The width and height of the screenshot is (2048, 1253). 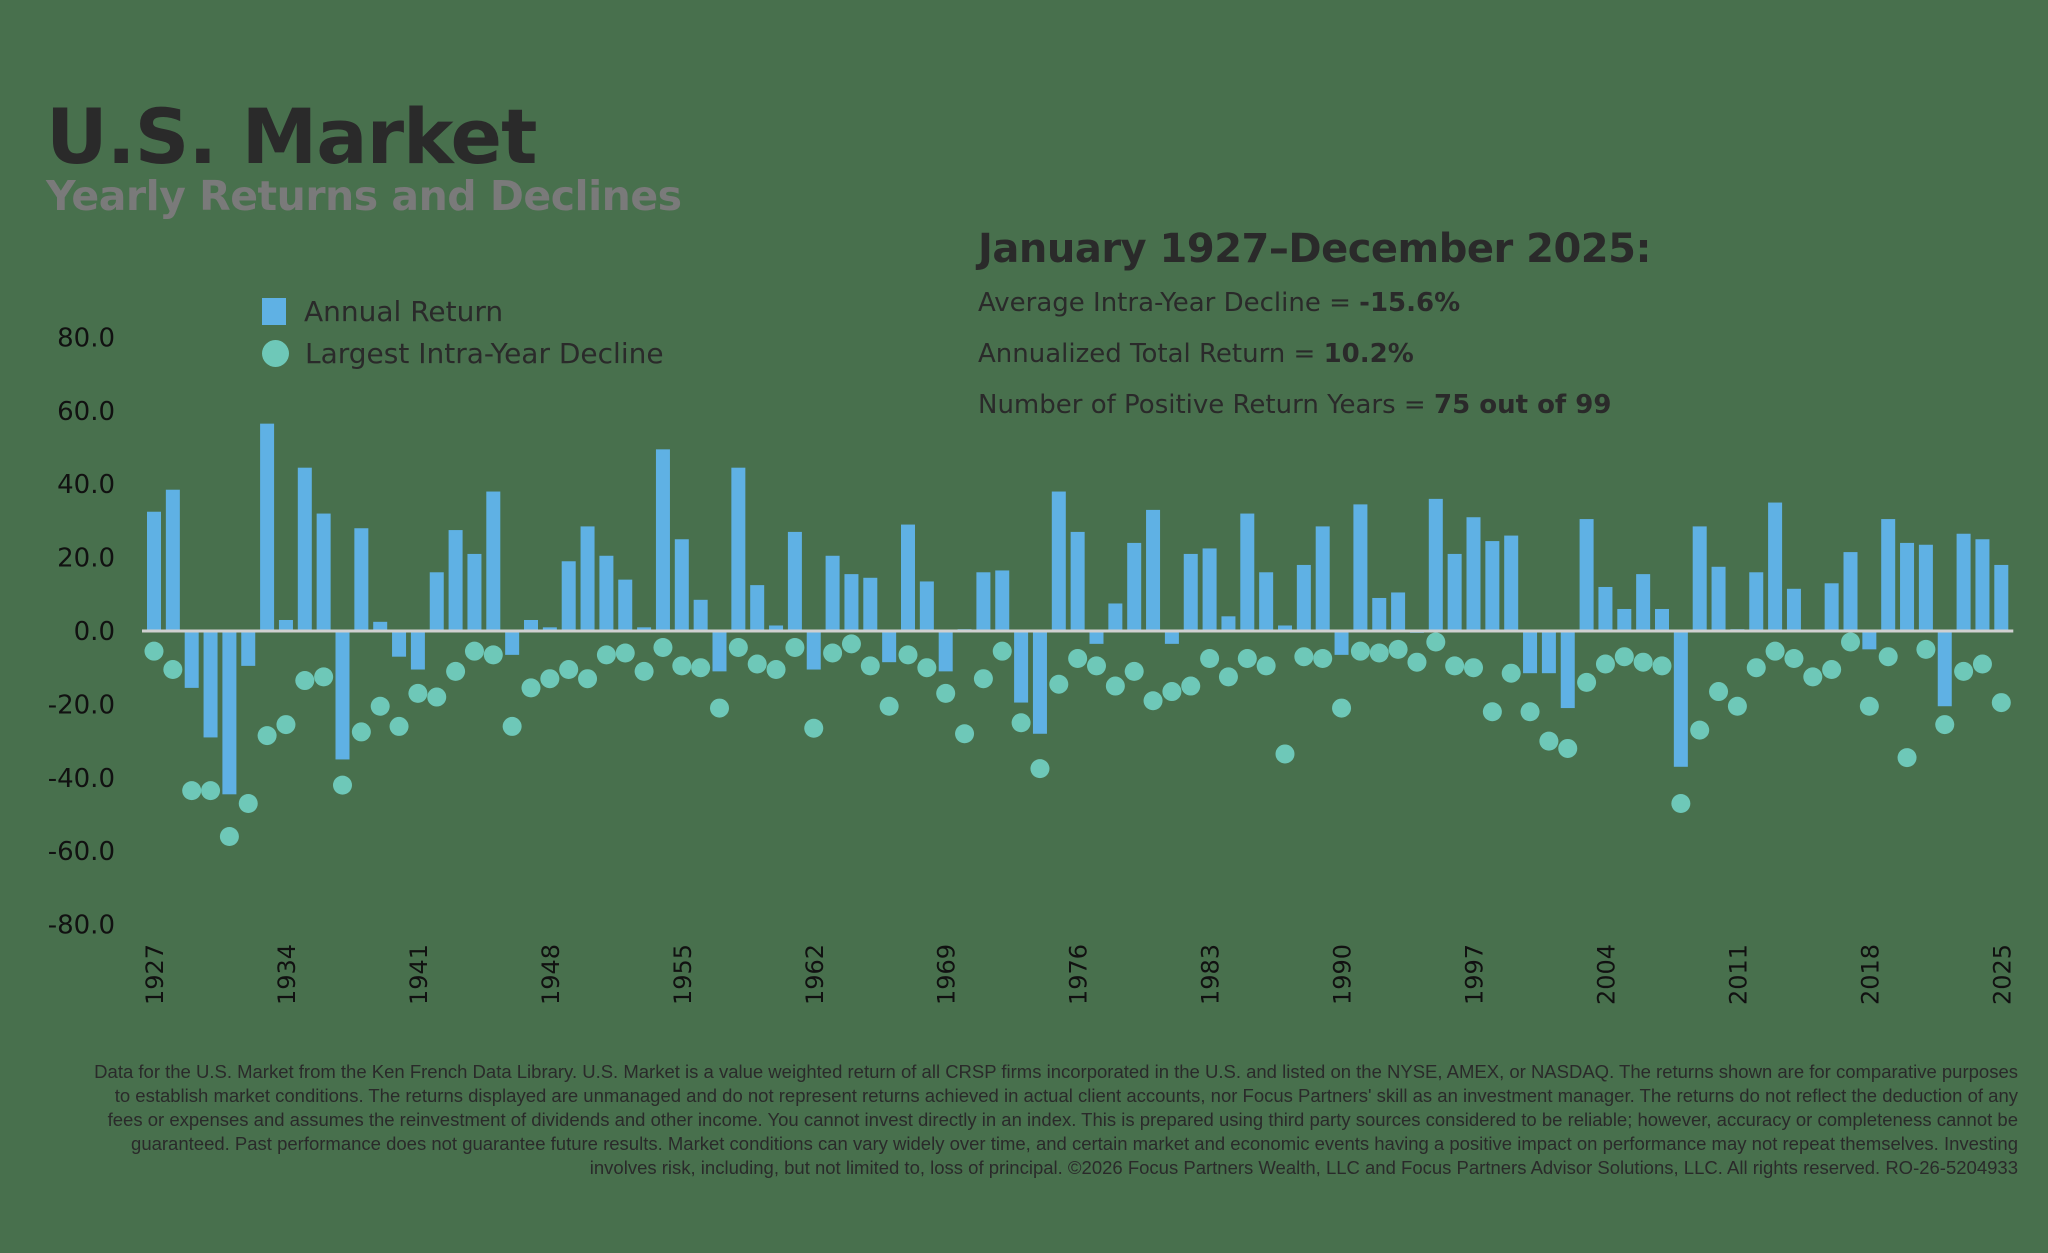 What do you see at coordinates (155, 974) in the screenshot?
I see `x-tick-label: 1927` at bounding box center [155, 974].